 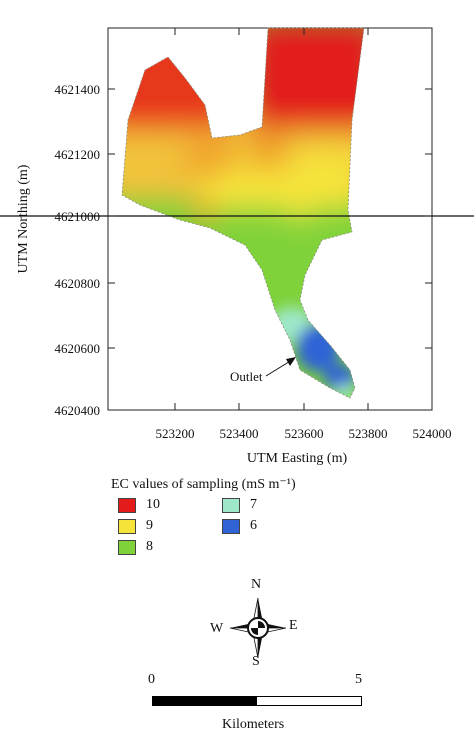 I want to click on legend-item: 6, so click(x=239, y=526).